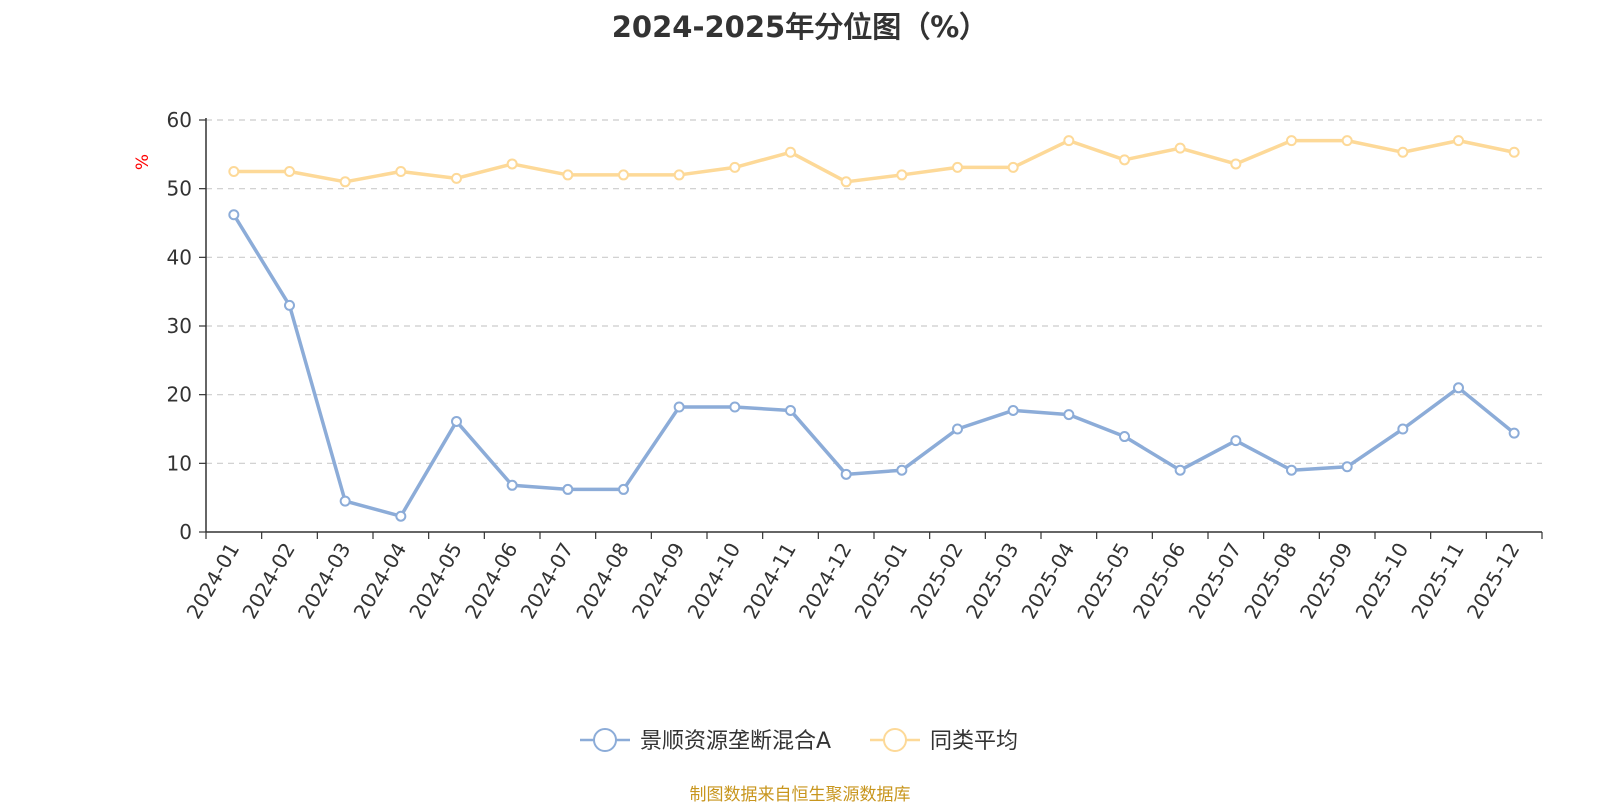  I want to click on y-axis-label: %, so click(143, 162).